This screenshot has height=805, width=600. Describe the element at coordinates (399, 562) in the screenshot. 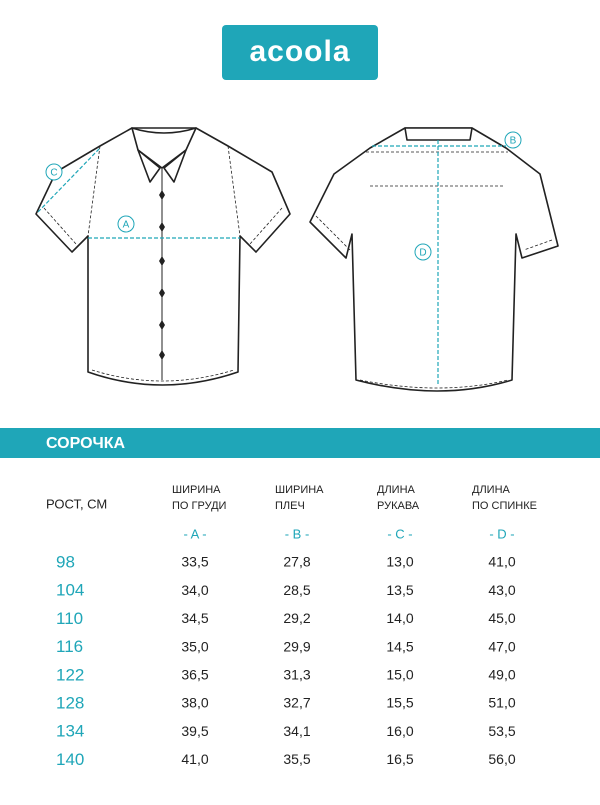

I see `size-value: 13,0` at that location.